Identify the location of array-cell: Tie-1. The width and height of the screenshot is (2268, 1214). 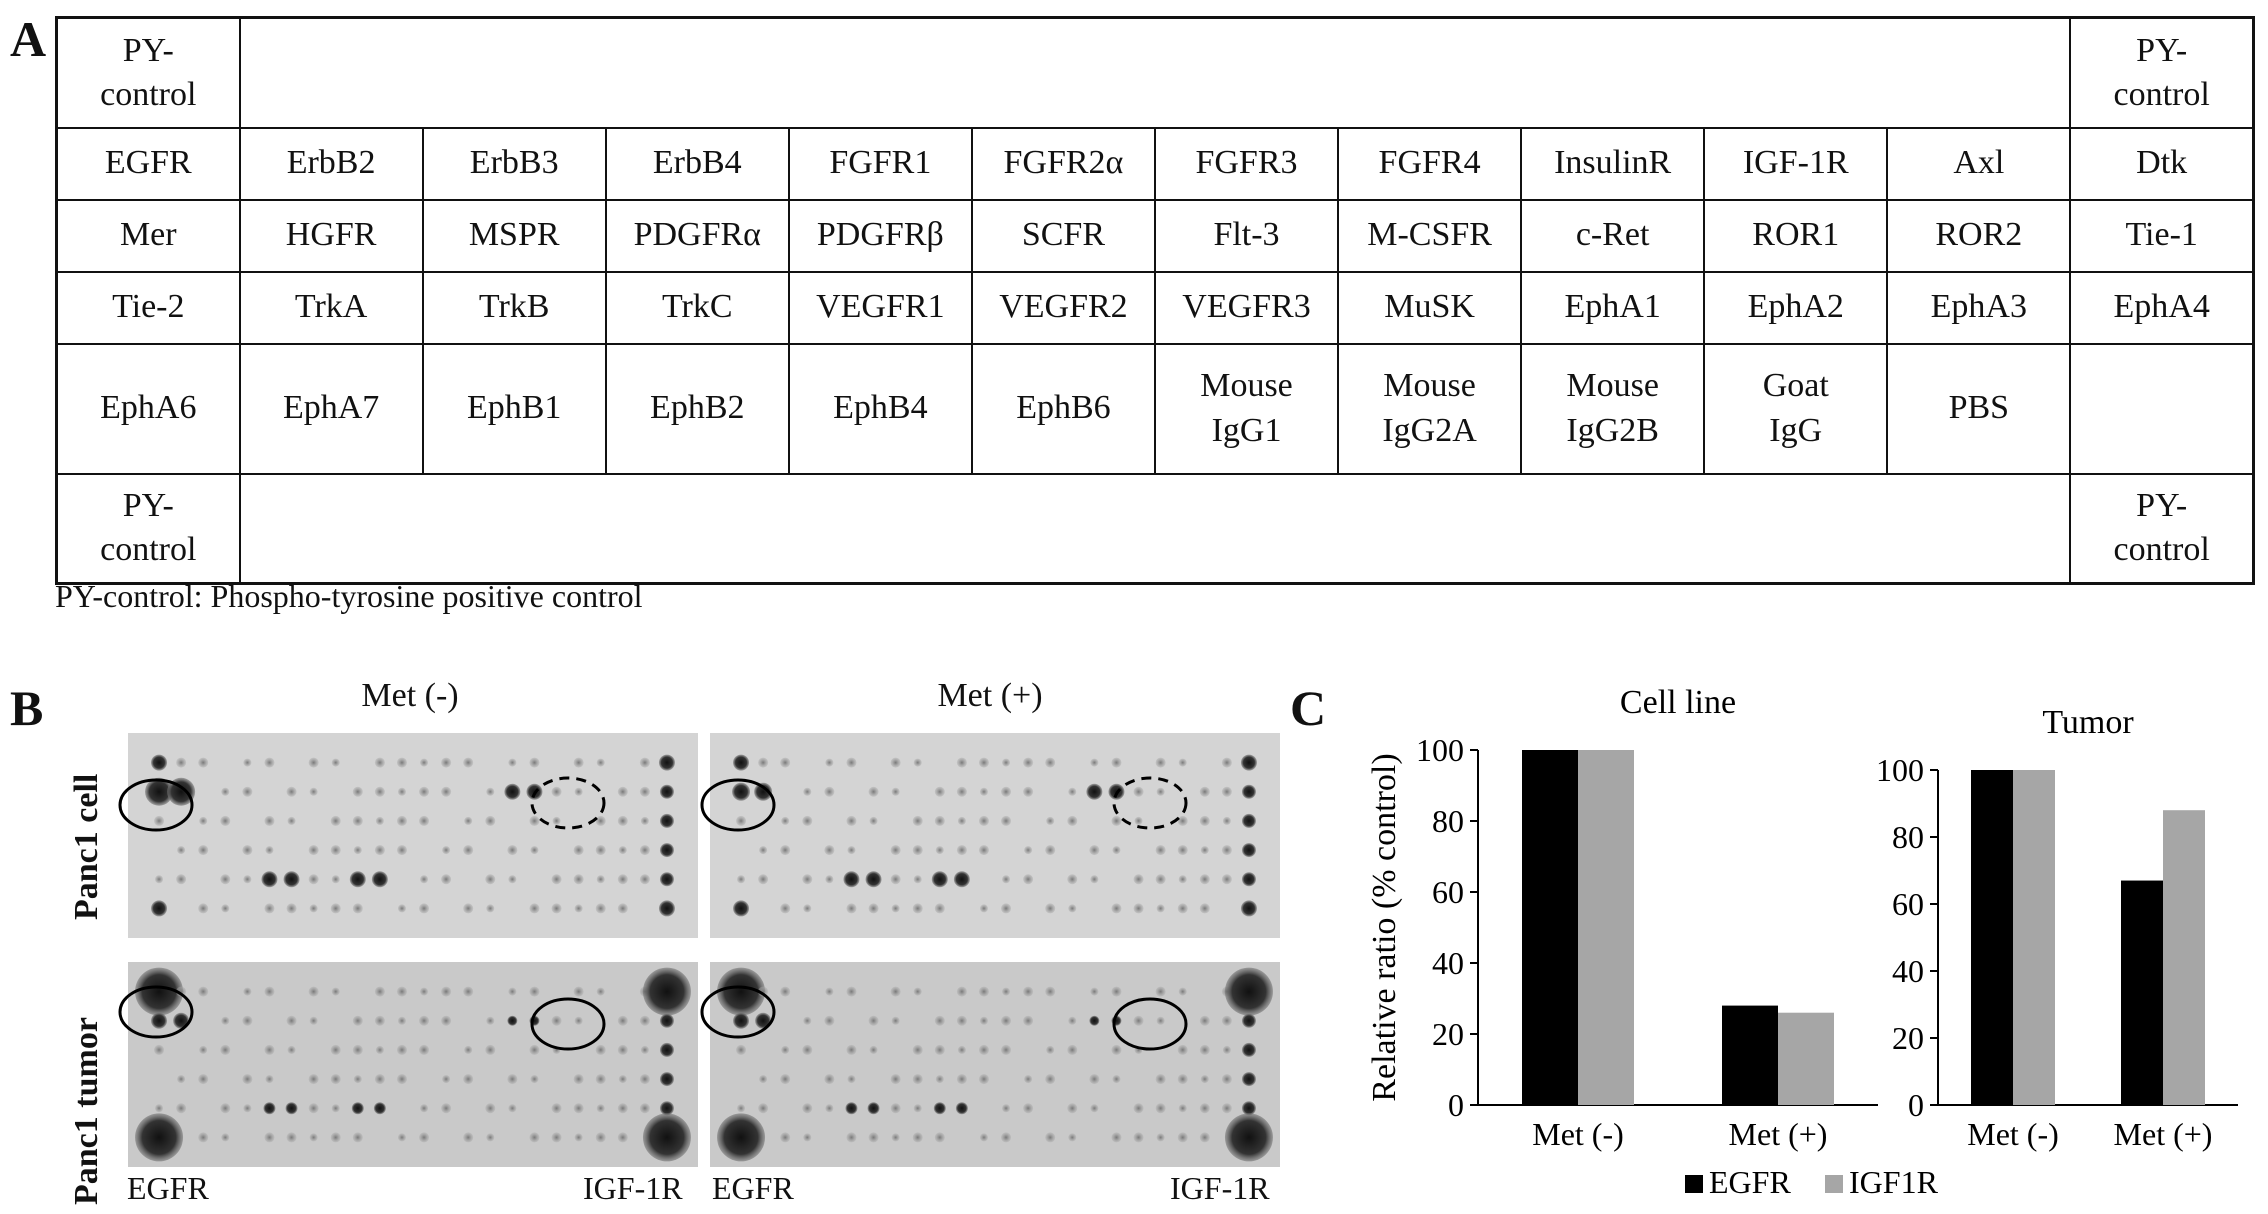
(2162, 235).